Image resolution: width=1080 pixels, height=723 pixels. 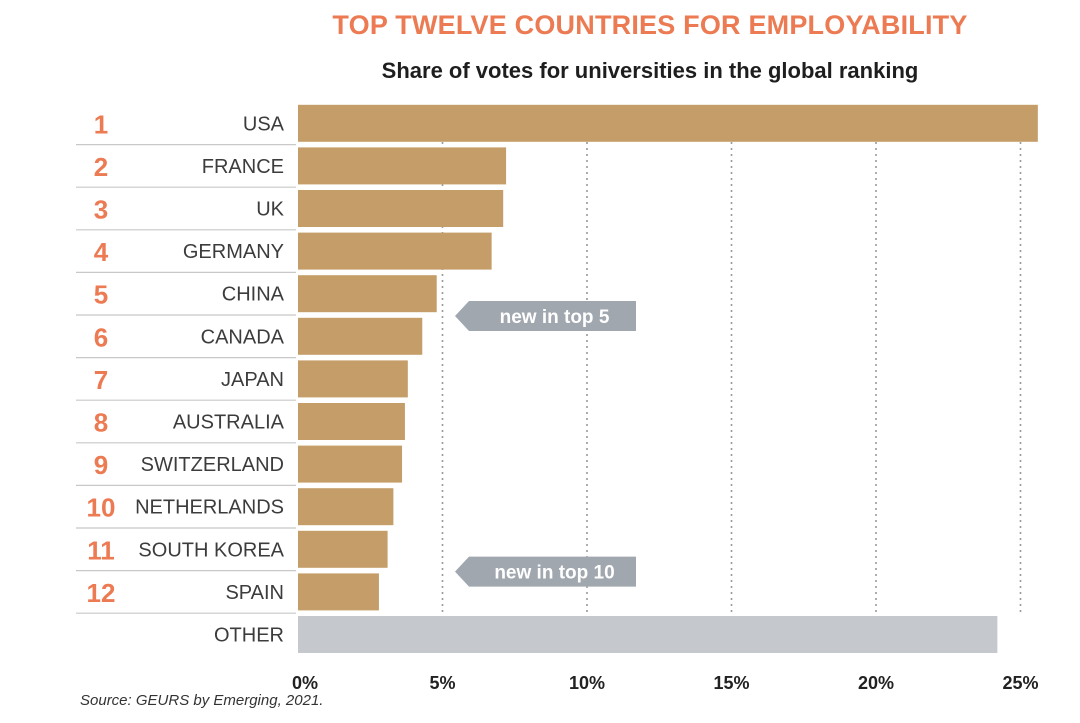 What do you see at coordinates (264, 124) in the screenshot?
I see `category-label: USA` at bounding box center [264, 124].